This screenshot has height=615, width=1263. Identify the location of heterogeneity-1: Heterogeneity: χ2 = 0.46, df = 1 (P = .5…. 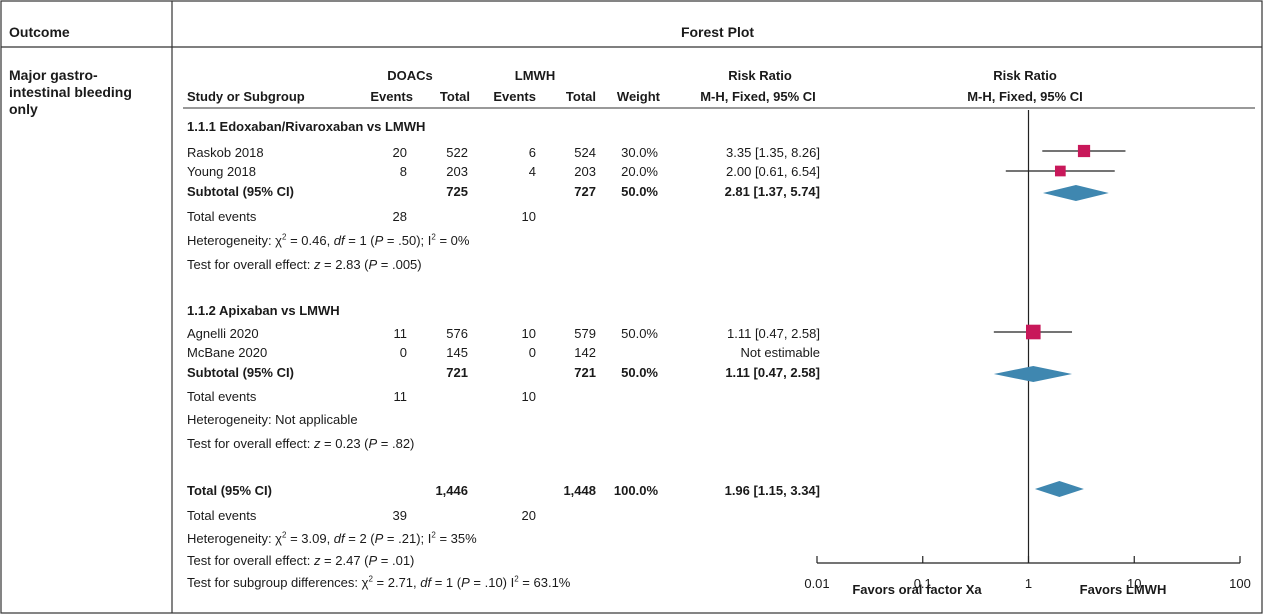
(328, 240).